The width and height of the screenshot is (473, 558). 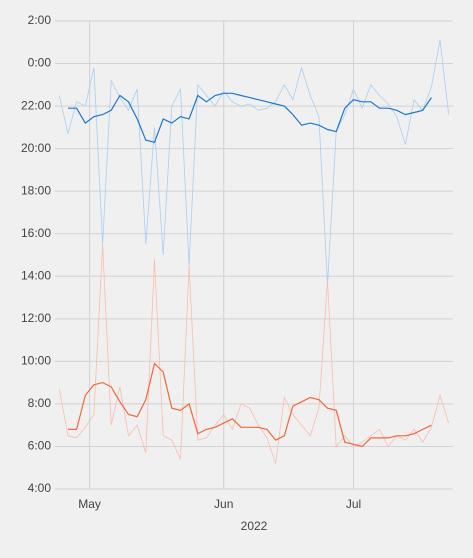 I want to click on y-tick-label: 22:00, so click(x=36, y=105).